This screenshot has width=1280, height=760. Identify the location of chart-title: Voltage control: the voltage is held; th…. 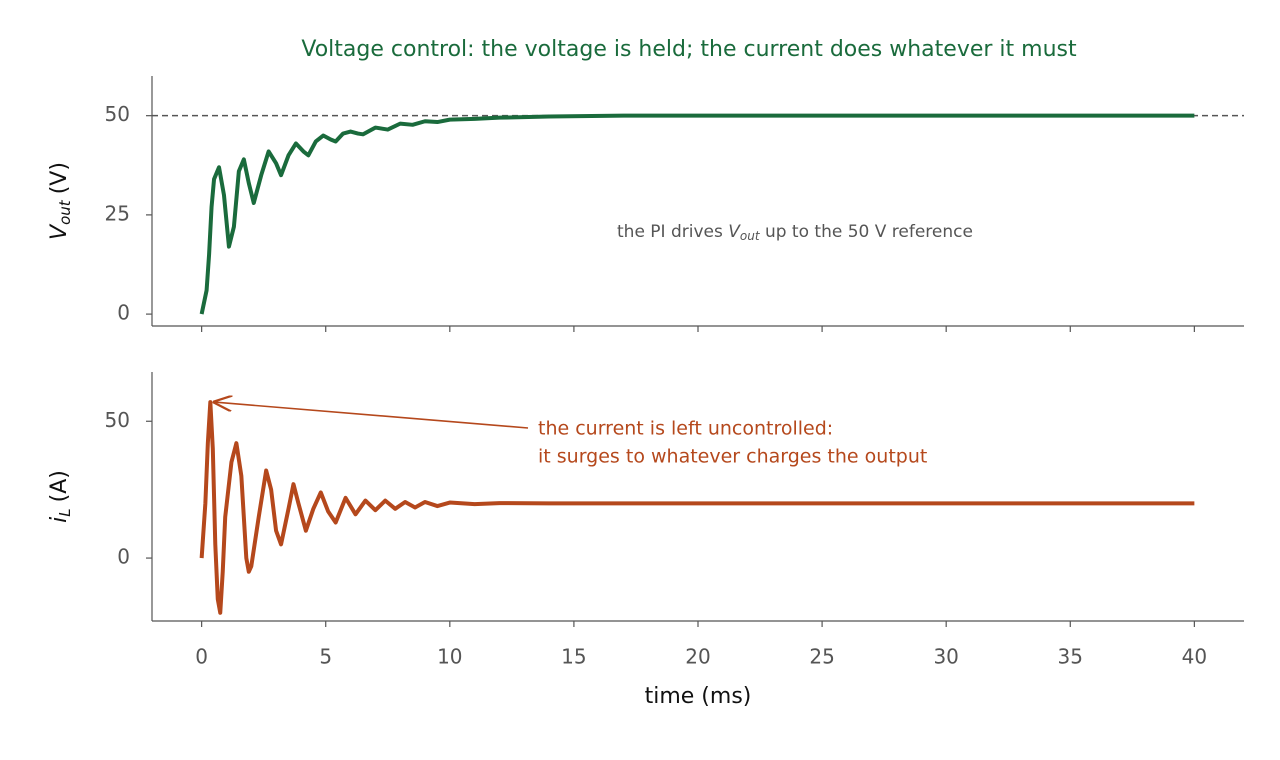
(689, 49).